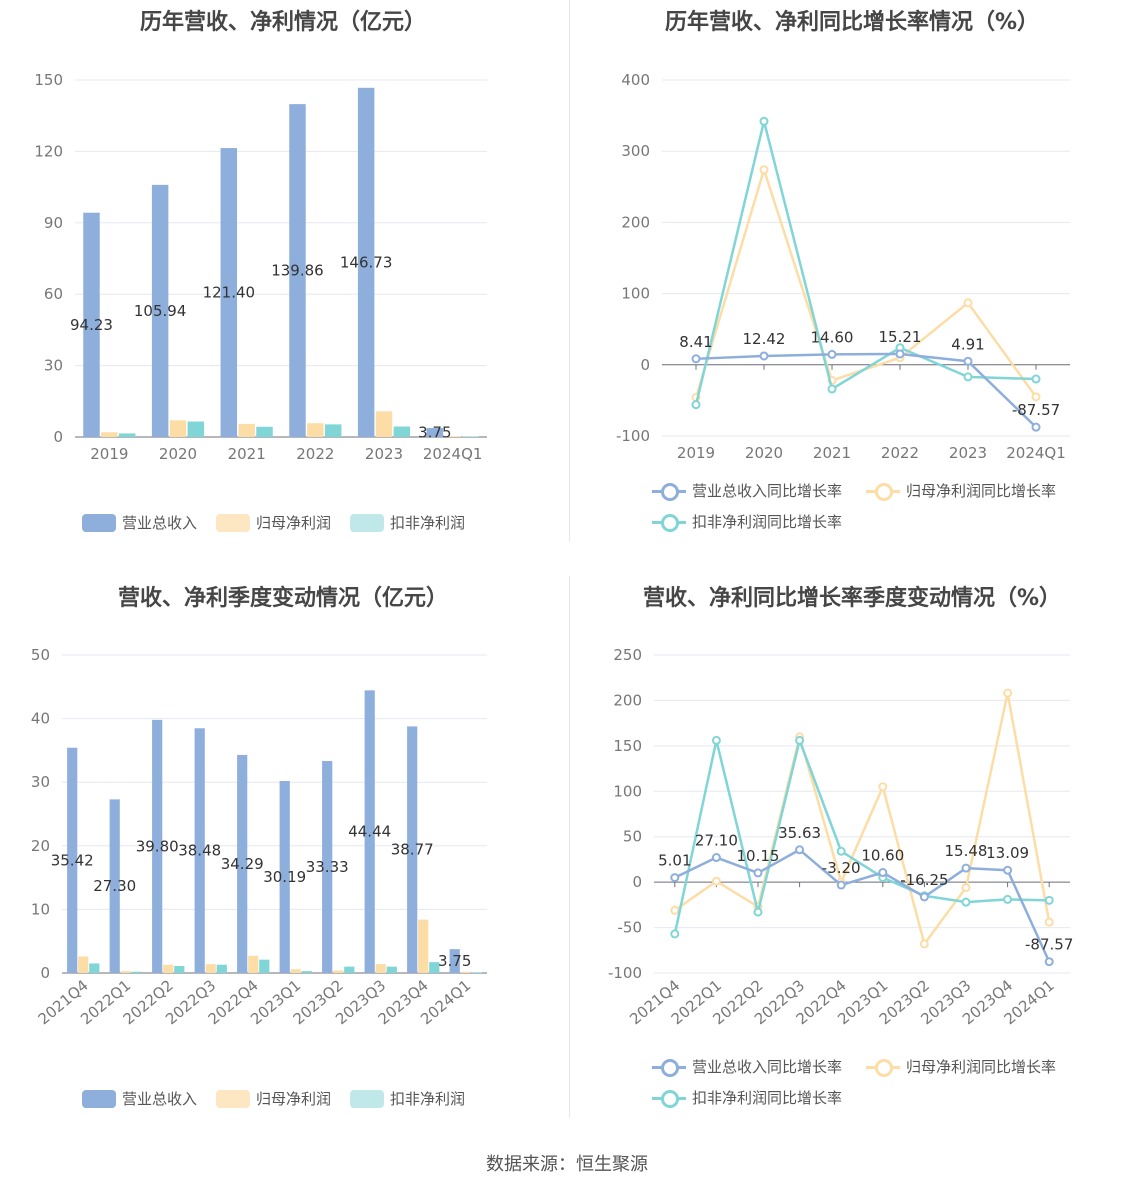 Image resolution: width=1134 pixels, height=1188 pixels. Describe the element at coordinates (627, 791) in the screenshot. I see `y-tick-label: 100` at that location.